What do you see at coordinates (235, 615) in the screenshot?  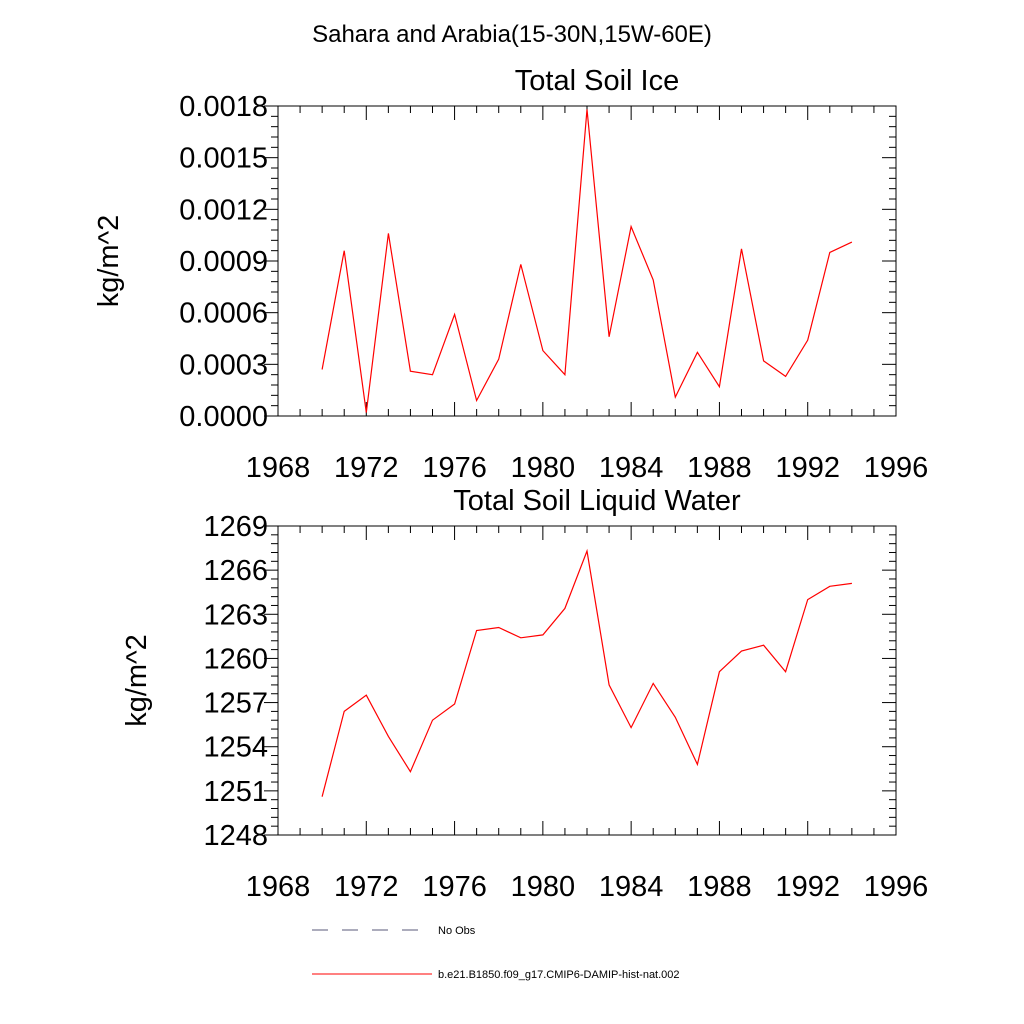 I see `y-tick-label: 1263` at bounding box center [235, 615].